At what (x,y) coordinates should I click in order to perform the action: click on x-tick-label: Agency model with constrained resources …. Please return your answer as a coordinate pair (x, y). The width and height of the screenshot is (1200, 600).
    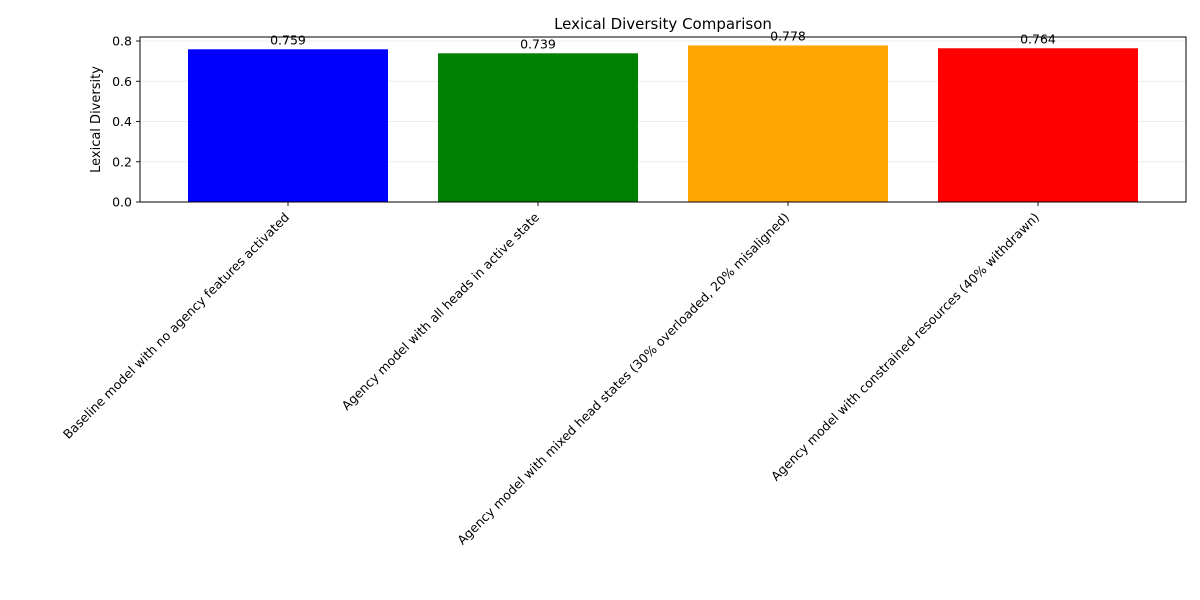
    Looking at the image, I should click on (905, 347).